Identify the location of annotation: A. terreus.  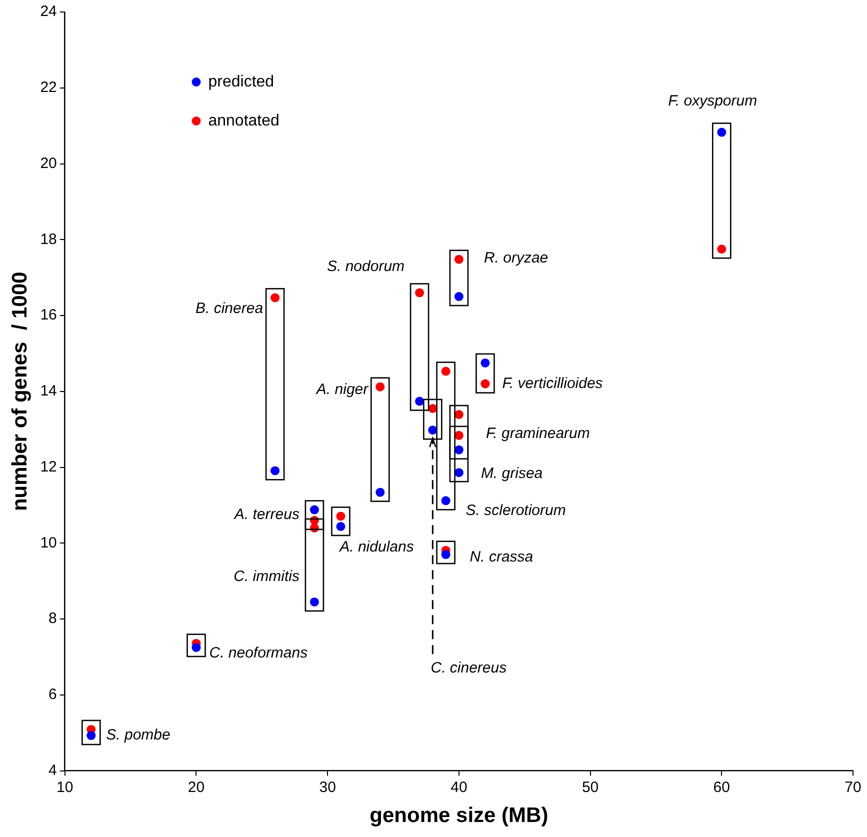
(266, 514).